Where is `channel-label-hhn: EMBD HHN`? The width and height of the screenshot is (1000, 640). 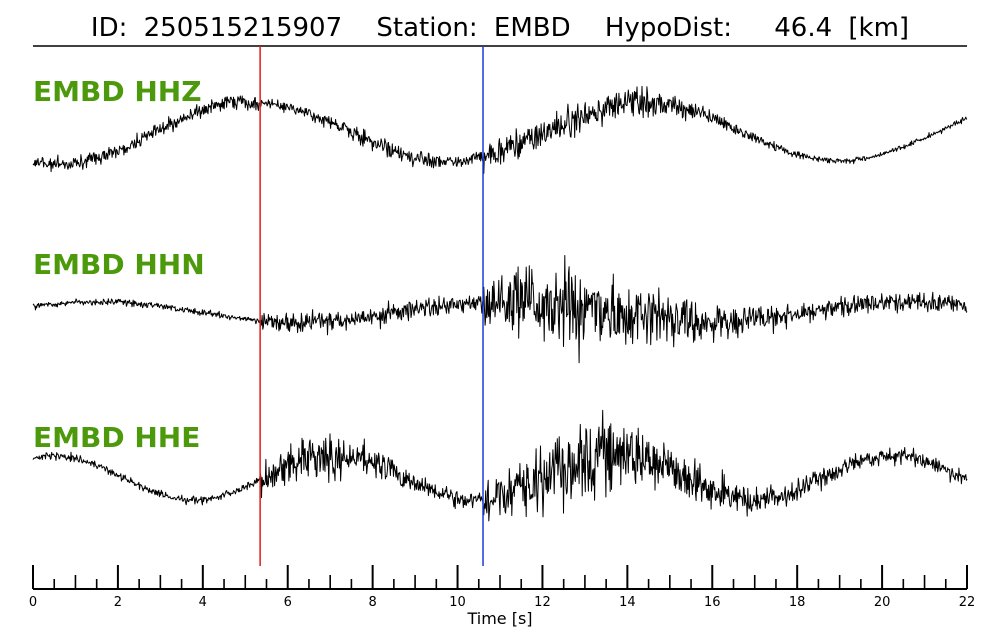
channel-label-hhn: EMBD HHN is located at coordinates (119, 264).